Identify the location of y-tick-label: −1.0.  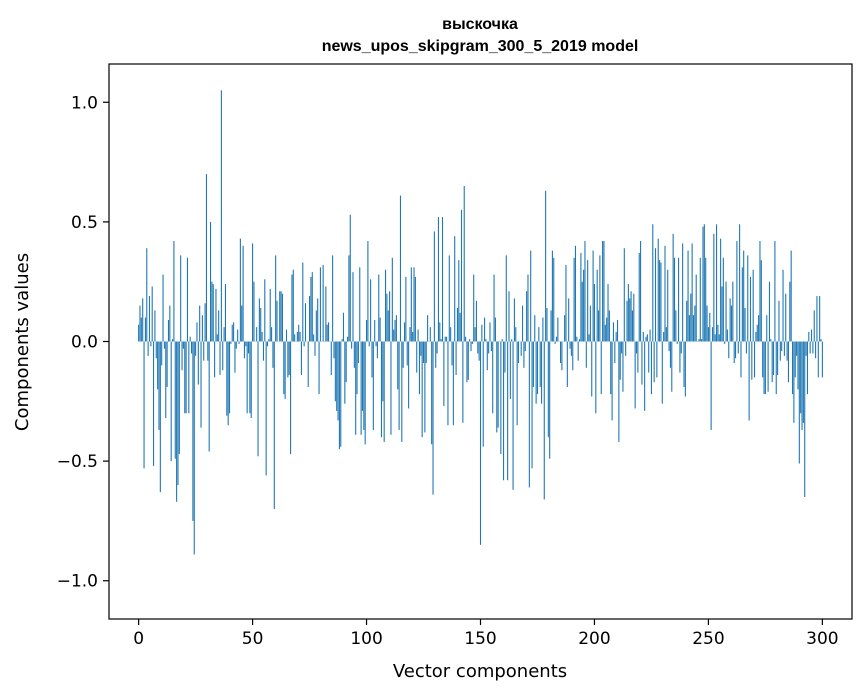
(77, 582).